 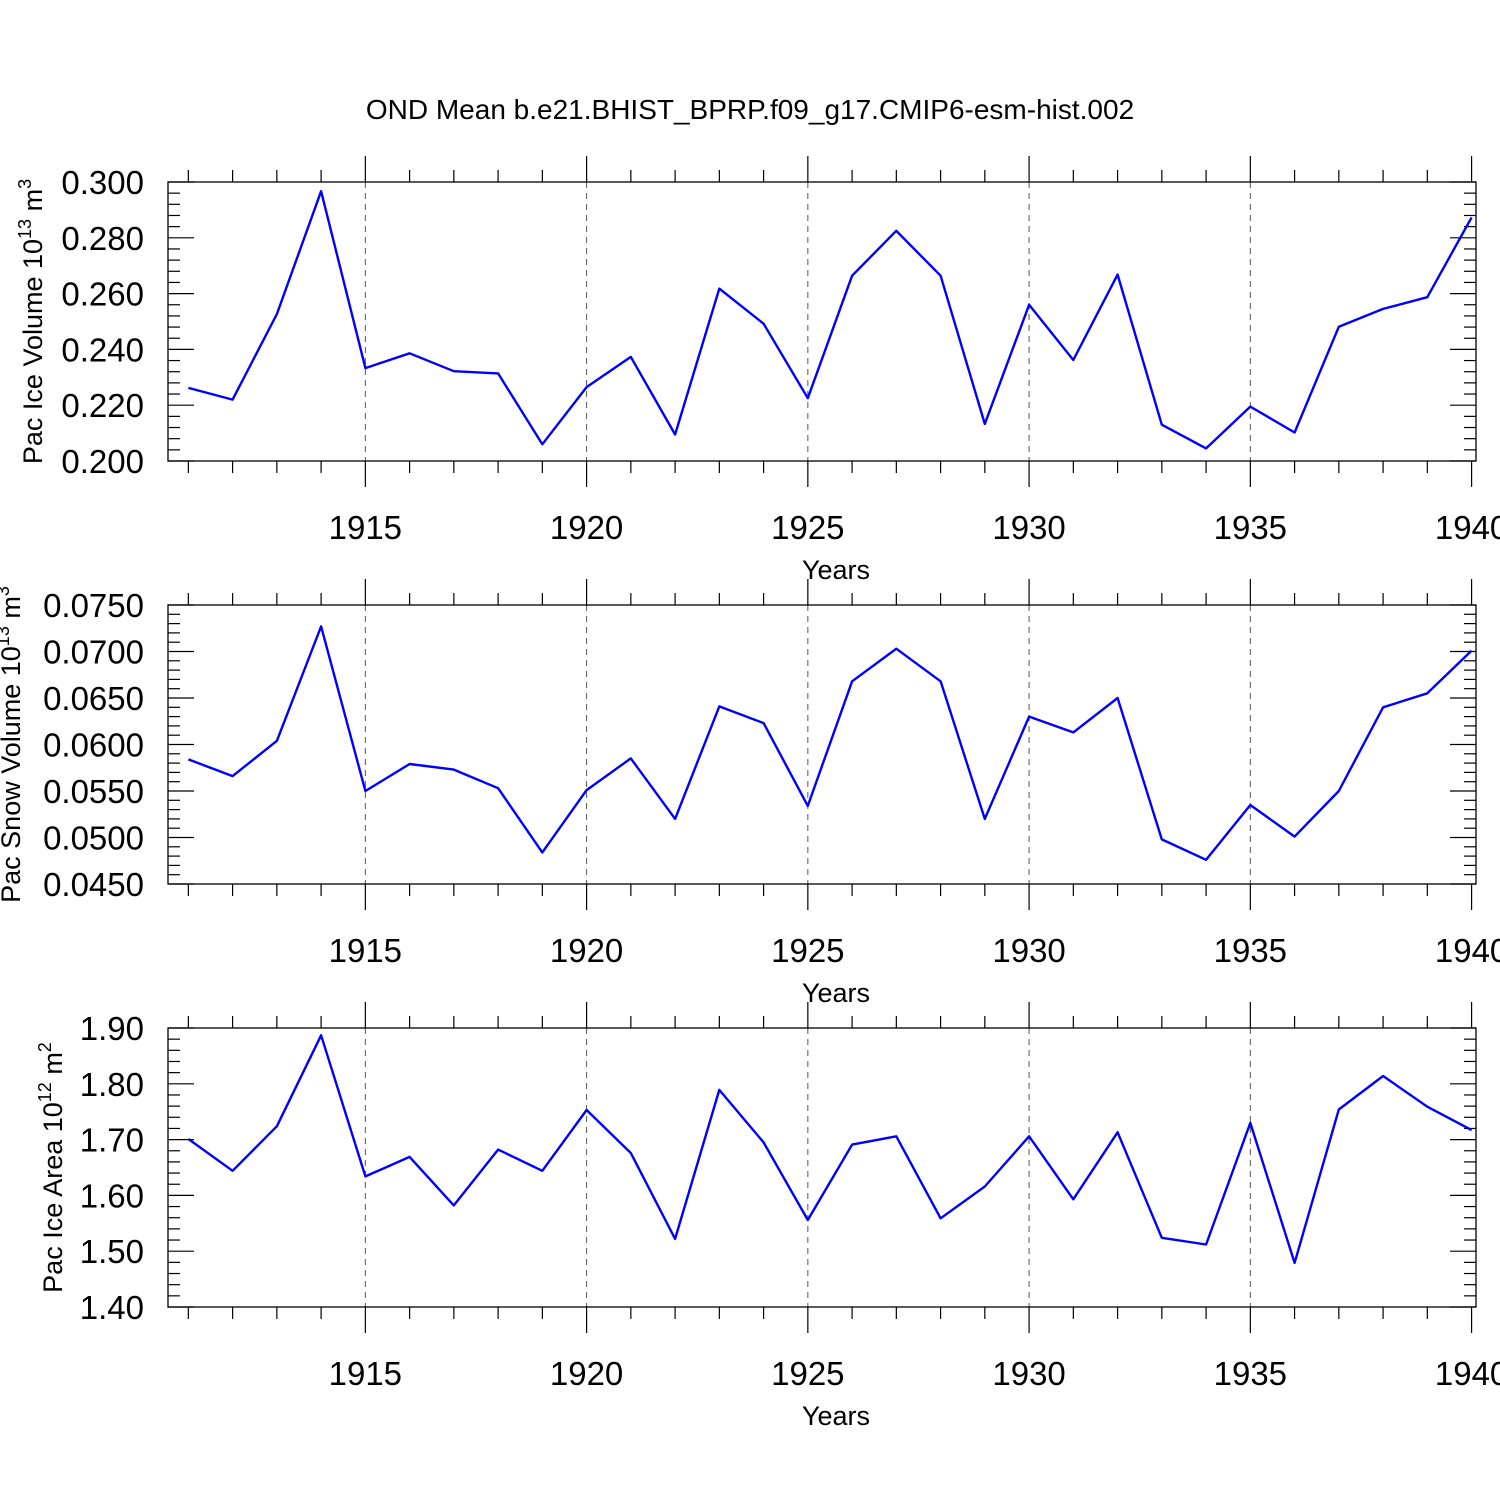 What do you see at coordinates (45, 1047) in the screenshot?
I see `y-axis-label-unit-exponent: 2` at bounding box center [45, 1047].